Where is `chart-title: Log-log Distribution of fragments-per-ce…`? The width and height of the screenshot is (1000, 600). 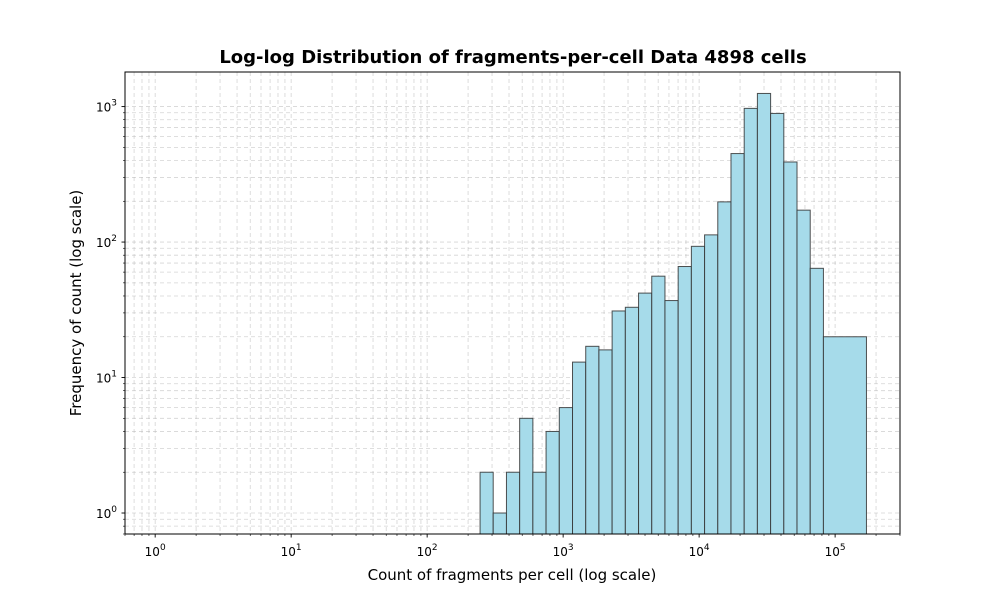
chart-title: Log-log Distribution of fragments-per-ce… is located at coordinates (512, 57).